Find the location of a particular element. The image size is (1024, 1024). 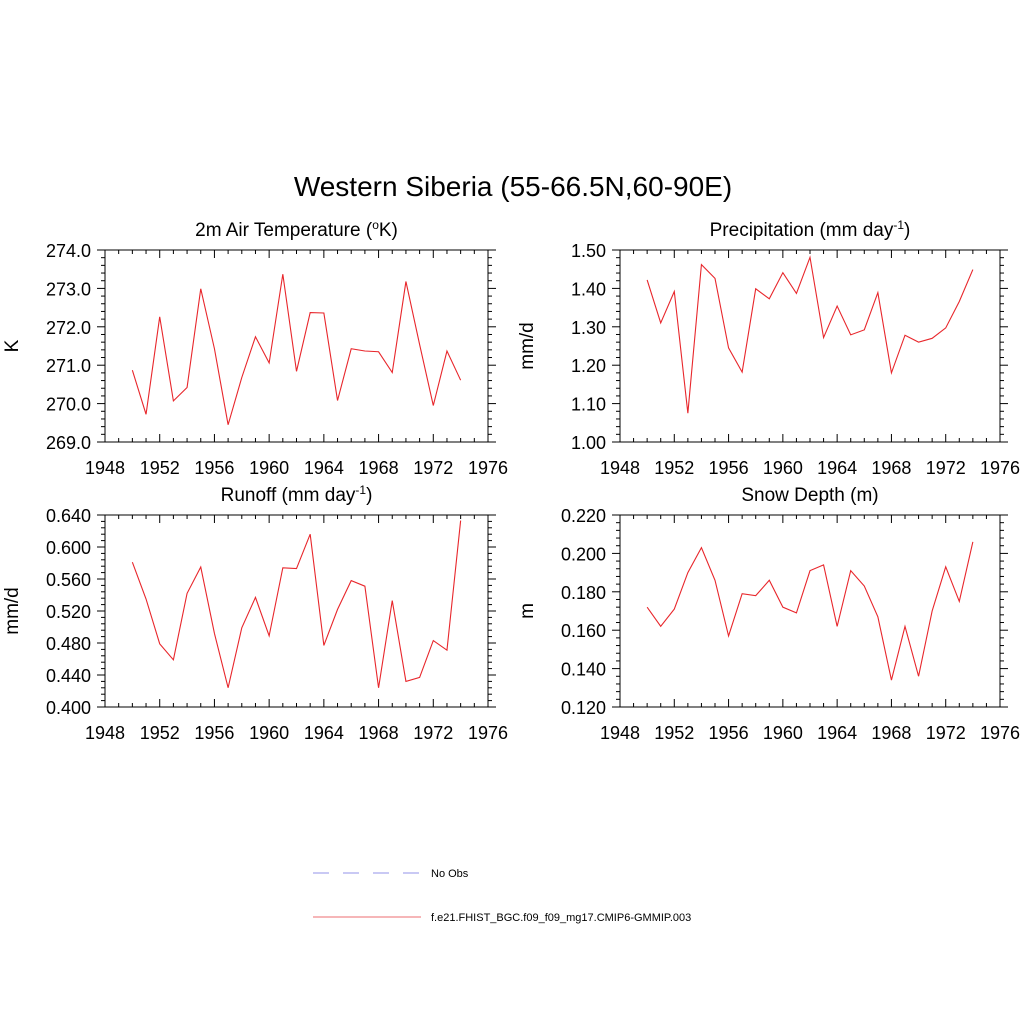

runoff-plot-frame is located at coordinates (296, 611).